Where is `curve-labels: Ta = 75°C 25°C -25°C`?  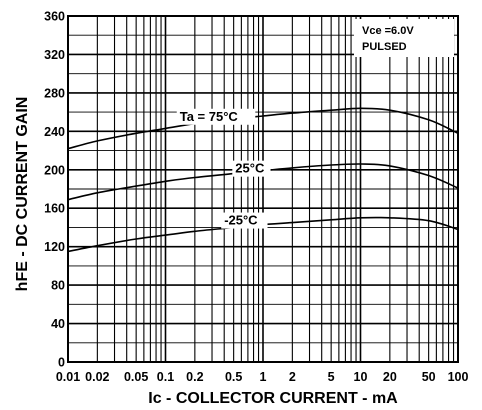 curve-labels: Ta = 75°C 25°C -25°C is located at coordinates (223, 168).